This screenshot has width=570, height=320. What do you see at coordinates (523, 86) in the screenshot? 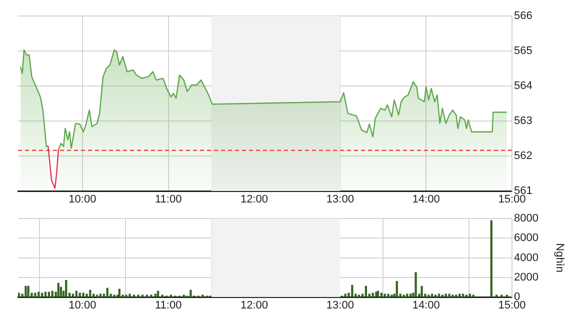
I see `y-tick-label: 564` at bounding box center [523, 86].